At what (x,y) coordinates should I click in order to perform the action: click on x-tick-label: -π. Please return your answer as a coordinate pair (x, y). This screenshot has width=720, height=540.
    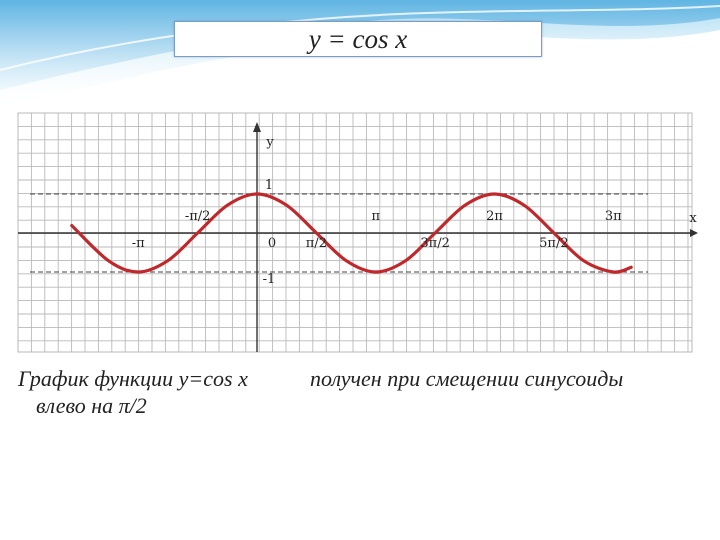
    Looking at the image, I should click on (138, 243).